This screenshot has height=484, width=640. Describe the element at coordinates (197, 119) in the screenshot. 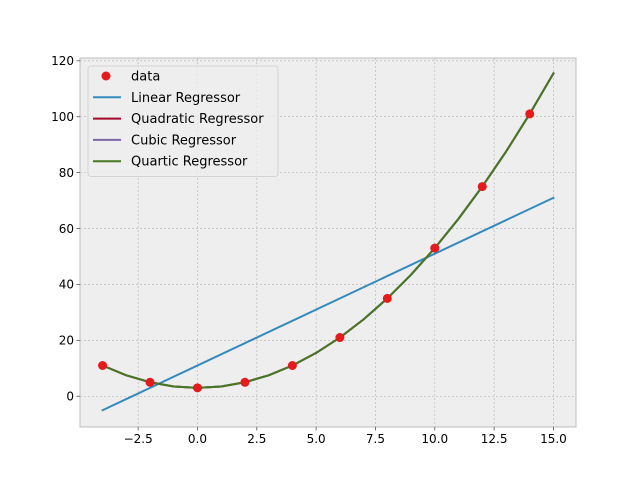

I see `legend-label: Quadratic Regressor` at that location.